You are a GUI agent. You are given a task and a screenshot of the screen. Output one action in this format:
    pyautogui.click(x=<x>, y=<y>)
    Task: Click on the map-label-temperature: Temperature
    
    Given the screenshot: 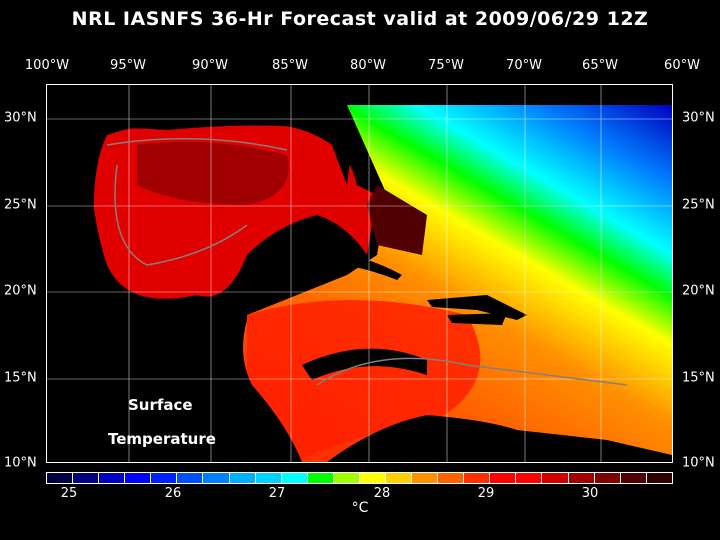 What is the action you would take?
    pyautogui.click(x=162, y=439)
    